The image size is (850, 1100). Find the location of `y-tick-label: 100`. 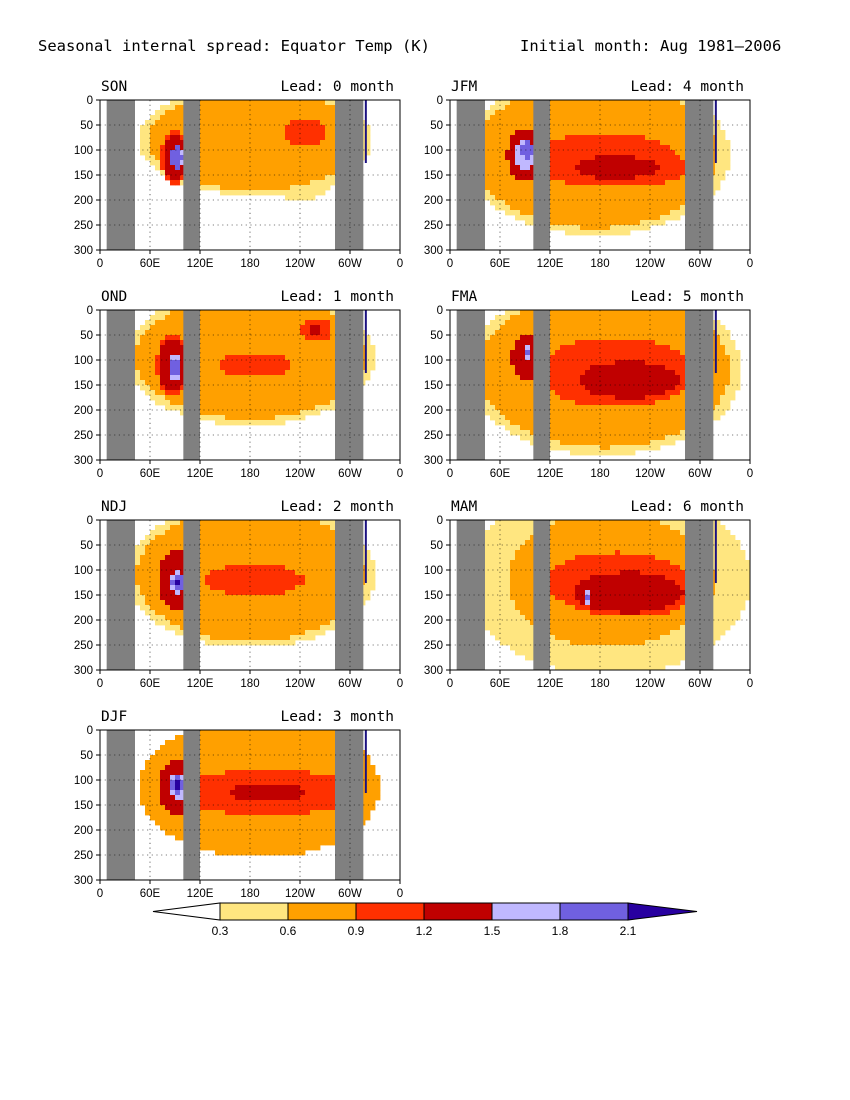

y-tick-label: 100 is located at coordinates (83, 361).